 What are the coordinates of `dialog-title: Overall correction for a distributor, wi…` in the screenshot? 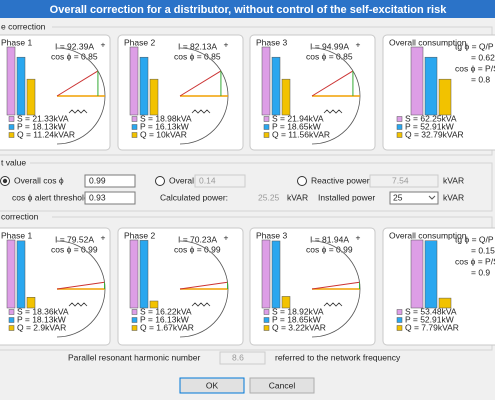 It's located at (249, 10).